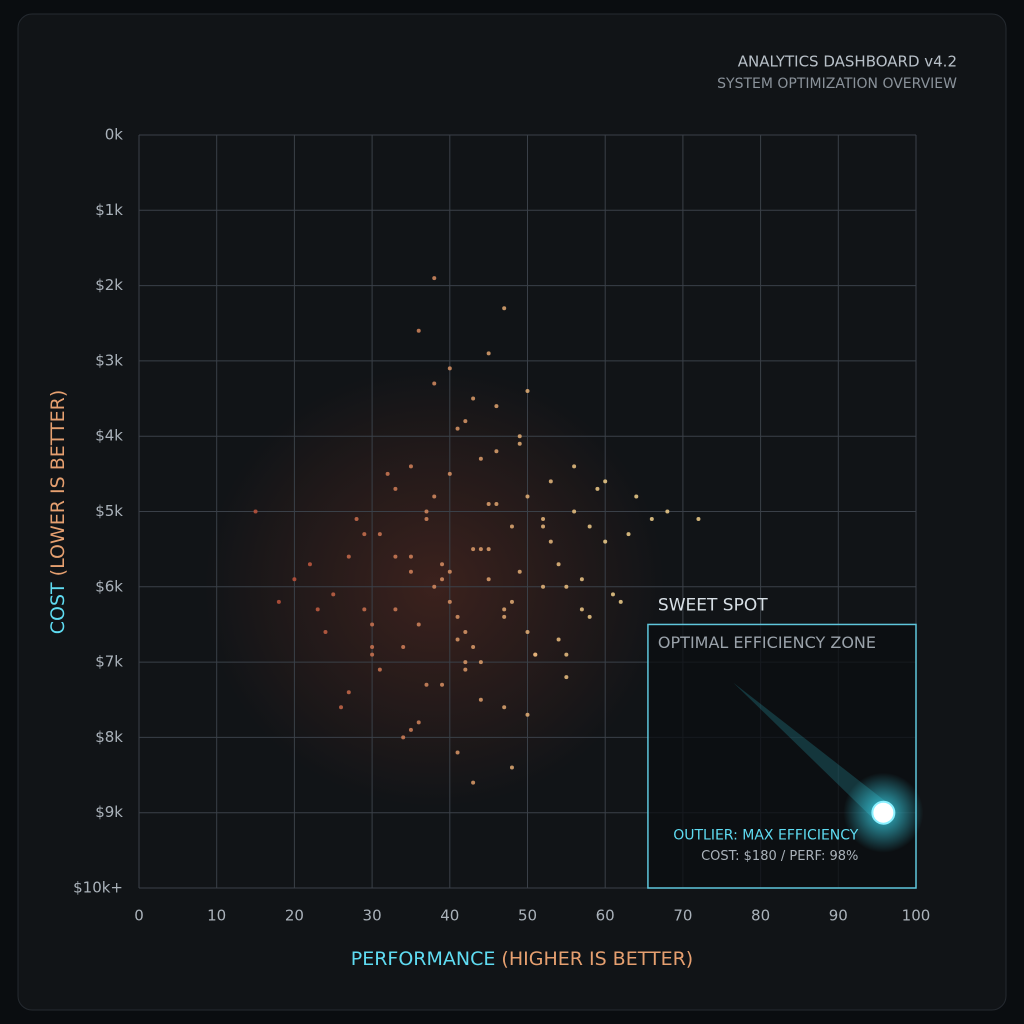 This screenshot has width=1024, height=1024. Describe the element at coordinates (423, 959) in the screenshot. I see `x-axis-title-main: PERFORMANCE` at that location.